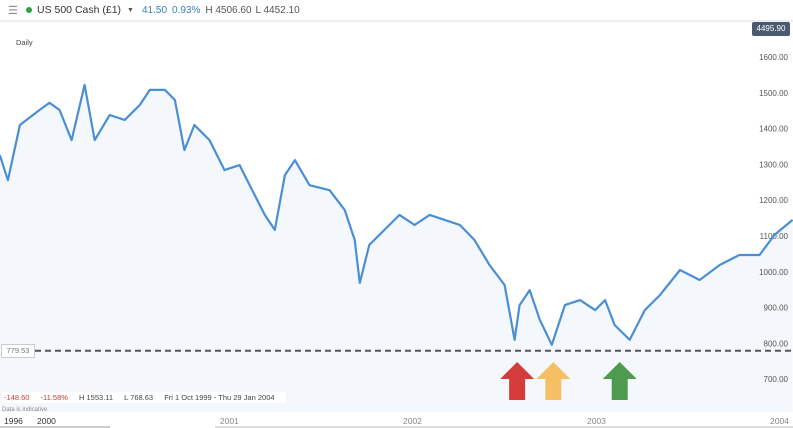 This screenshot has height=428, width=793. What do you see at coordinates (773, 93) in the screenshot?
I see `y-tick-label: 1500.00` at bounding box center [773, 93].